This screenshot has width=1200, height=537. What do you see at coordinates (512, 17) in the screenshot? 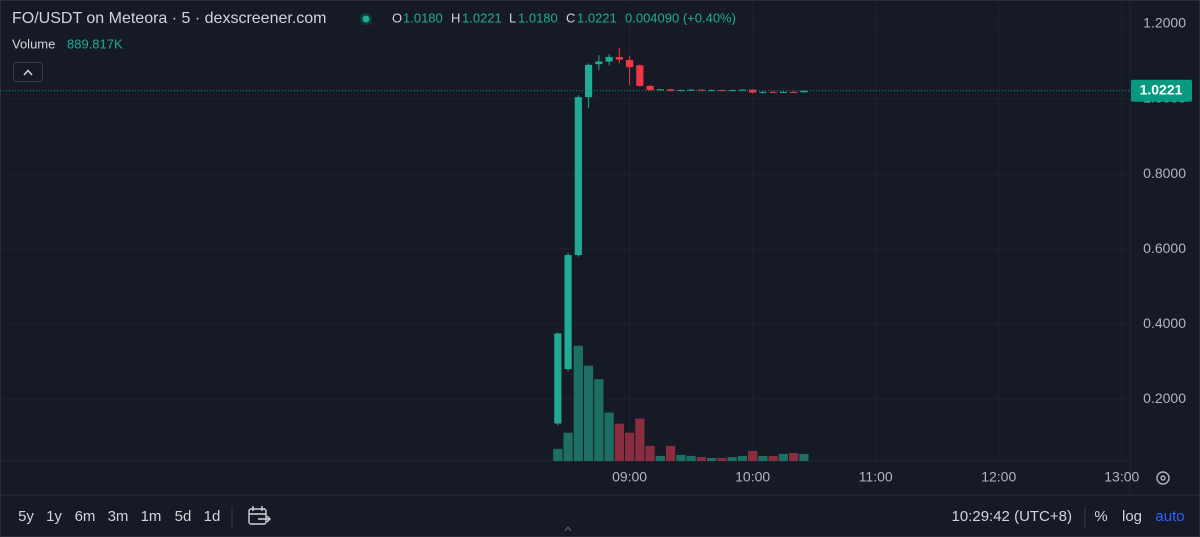
I see `ohlc-key: L` at bounding box center [512, 17].